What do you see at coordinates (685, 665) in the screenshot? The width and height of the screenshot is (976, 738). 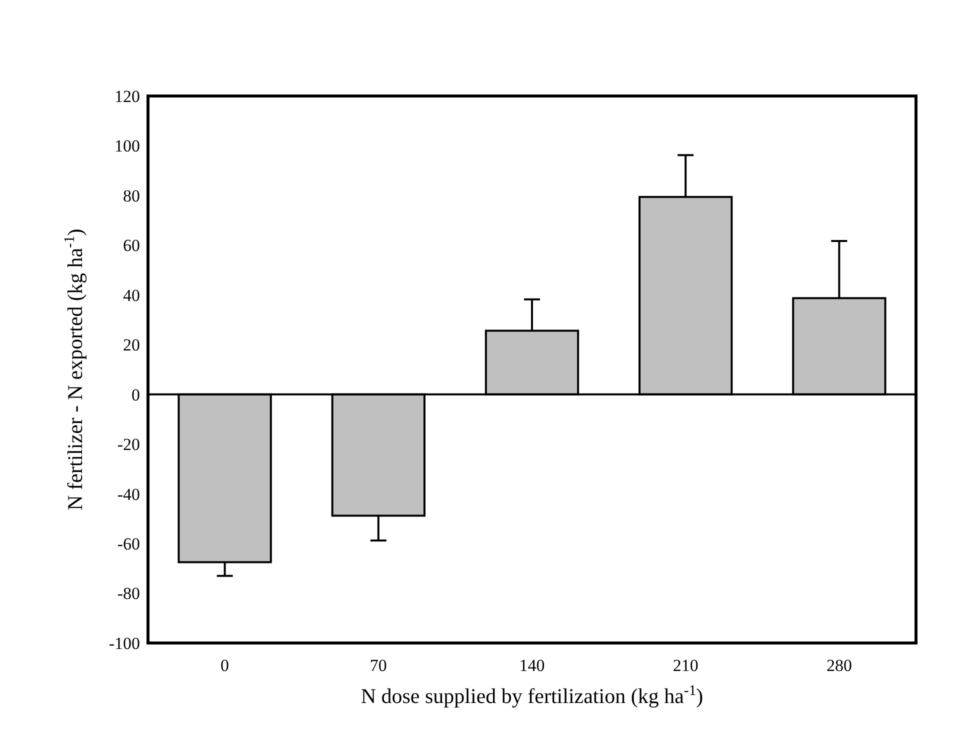 I see `x-tick-label: 210` at bounding box center [685, 665].